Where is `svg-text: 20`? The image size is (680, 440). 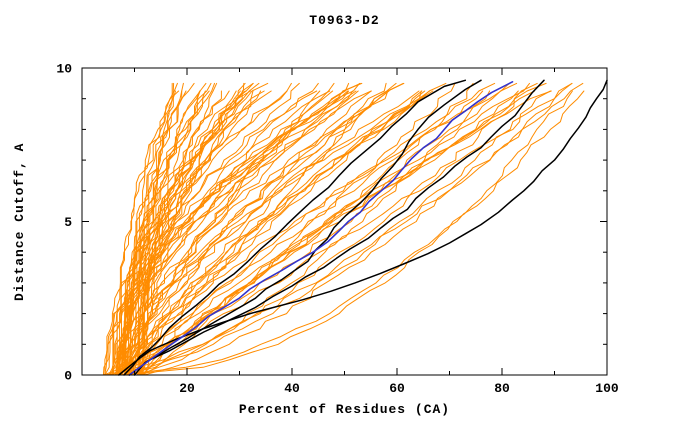 svg-text: 20 is located at coordinates (187, 388).